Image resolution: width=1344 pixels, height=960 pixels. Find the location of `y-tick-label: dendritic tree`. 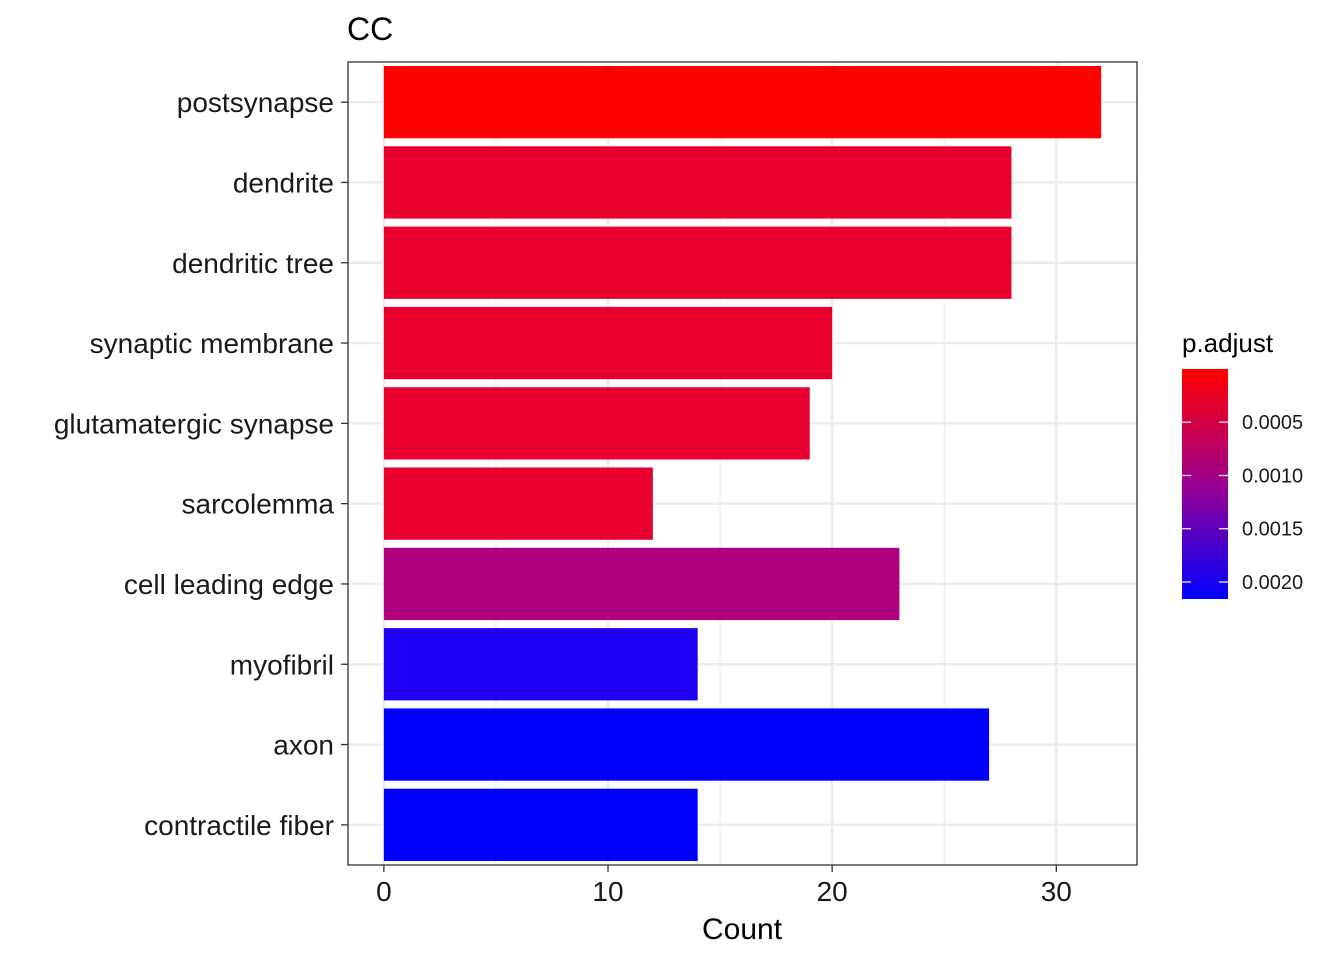

y-tick-label: dendritic tree is located at coordinates (253, 263).